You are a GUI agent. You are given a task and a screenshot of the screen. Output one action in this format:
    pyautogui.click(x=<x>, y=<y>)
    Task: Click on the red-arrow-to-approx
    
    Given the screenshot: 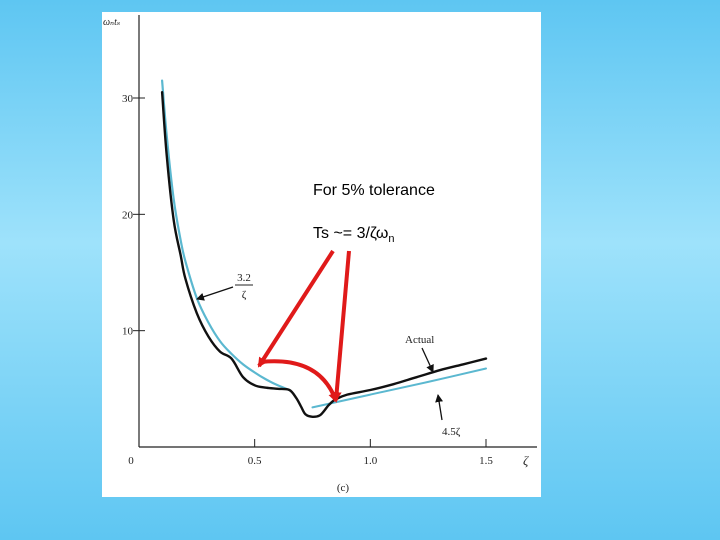 What is the action you would take?
    pyautogui.click(x=296, y=308)
    